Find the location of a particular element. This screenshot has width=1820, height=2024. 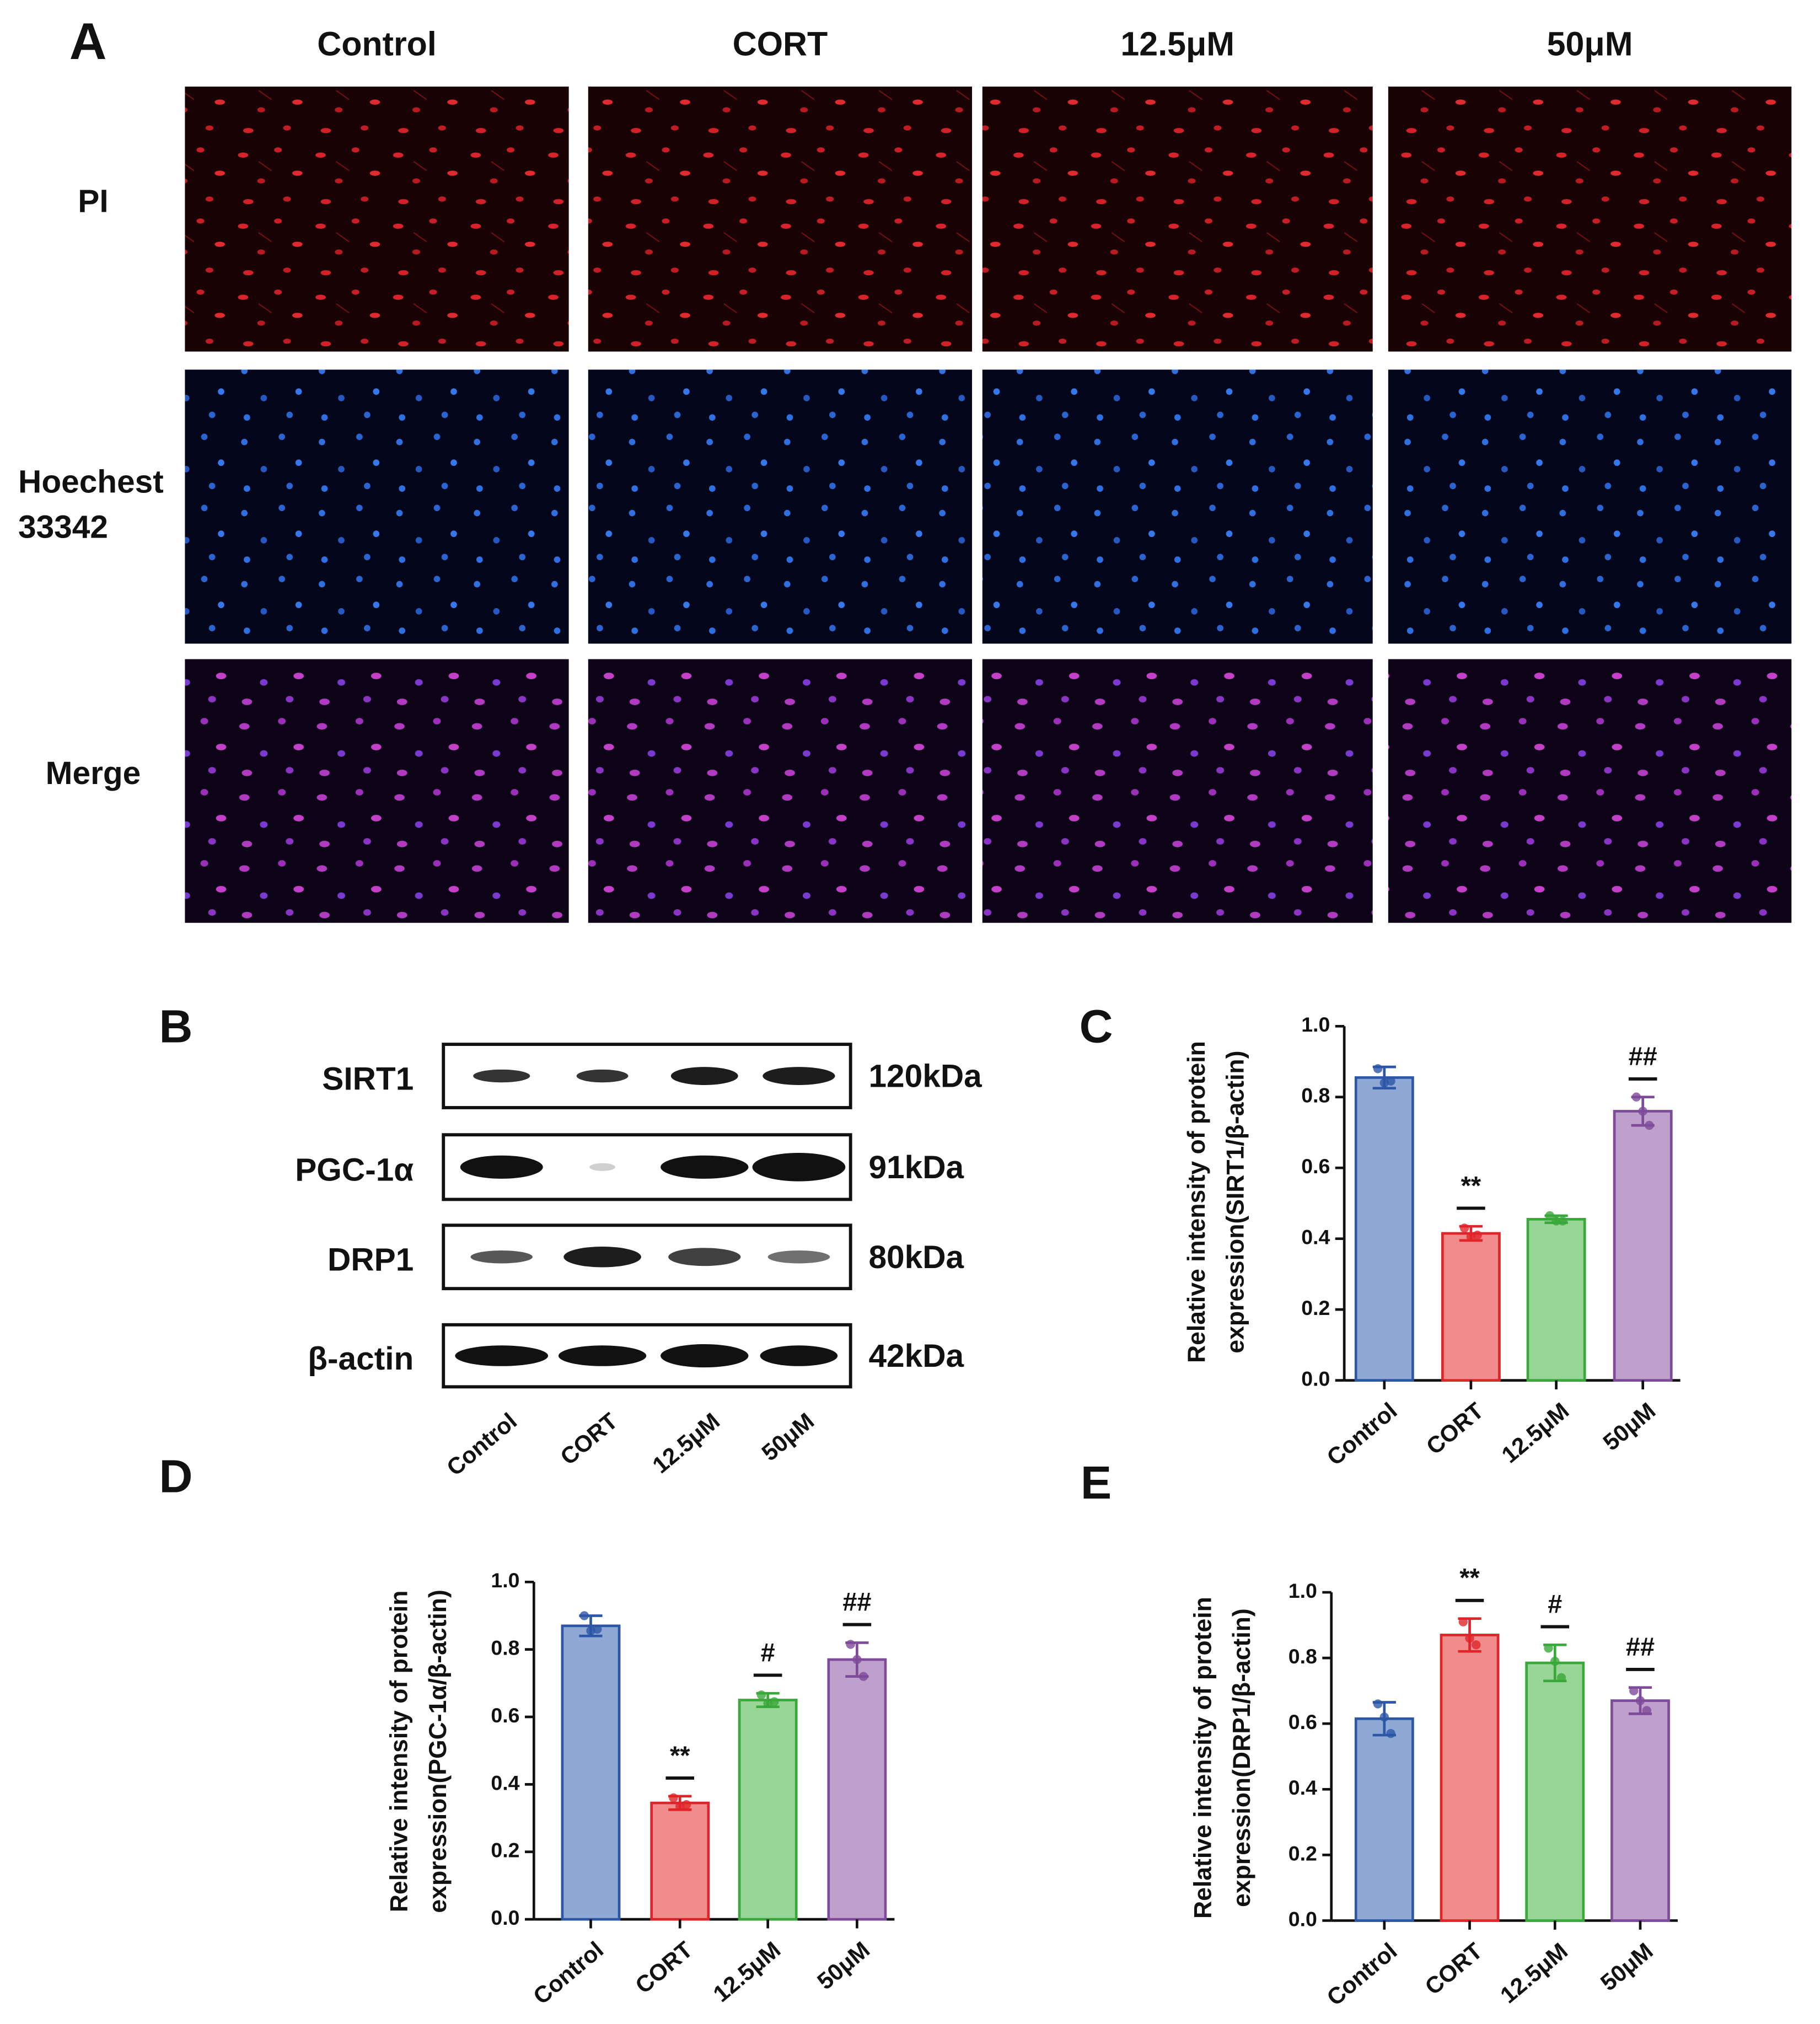

row-label: Merge is located at coordinates (93, 773).